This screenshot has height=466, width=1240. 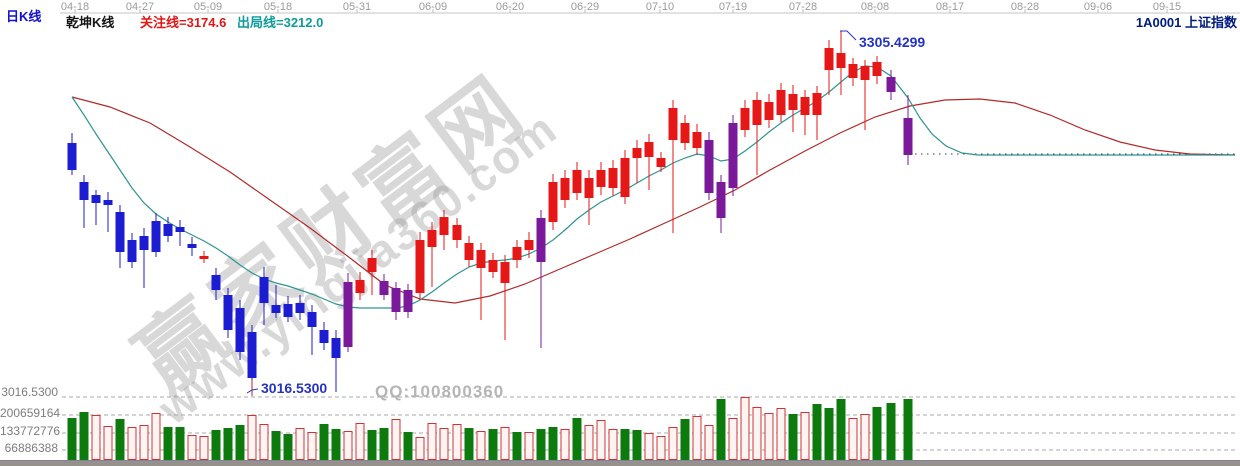 What do you see at coordinates (252, 391) in the screenshot?
I see `low-leader-line` at bounding box center [252, 391].